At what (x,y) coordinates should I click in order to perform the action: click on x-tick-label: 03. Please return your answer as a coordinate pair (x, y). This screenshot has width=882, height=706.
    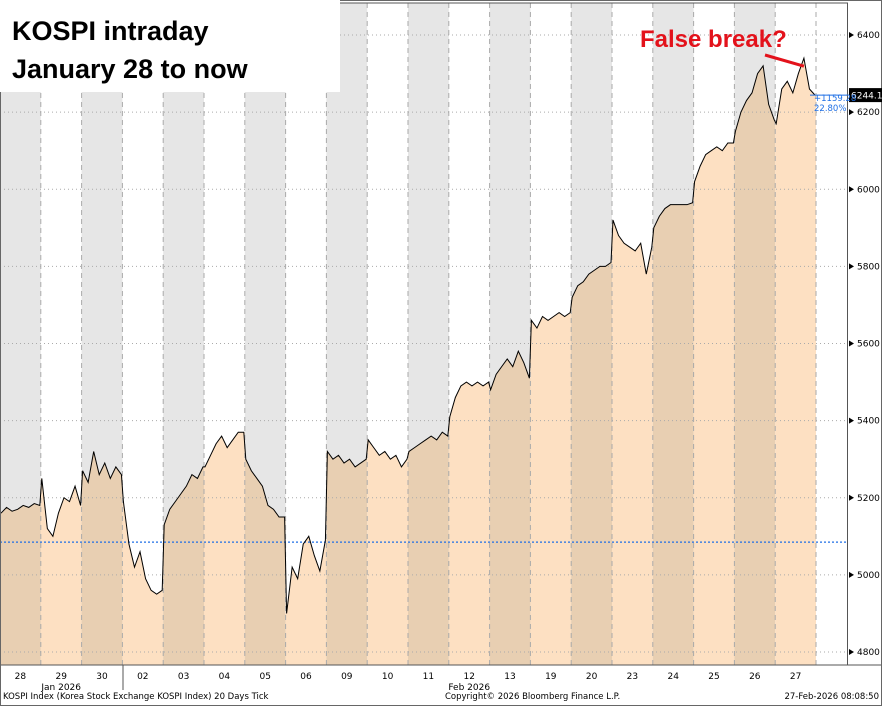
    Looking at the image, I should click on (183, 677).